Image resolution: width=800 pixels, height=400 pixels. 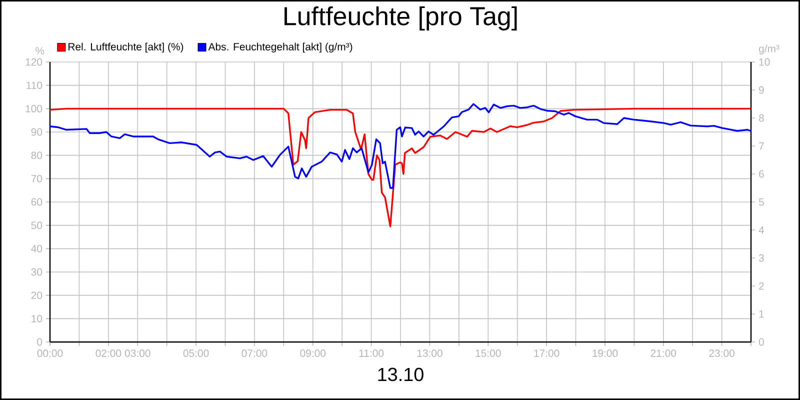 What do you see at coordinates (761, 314) in the screenshot?
I see `y2-tick-label: 1` at bounding box center [761, 314].